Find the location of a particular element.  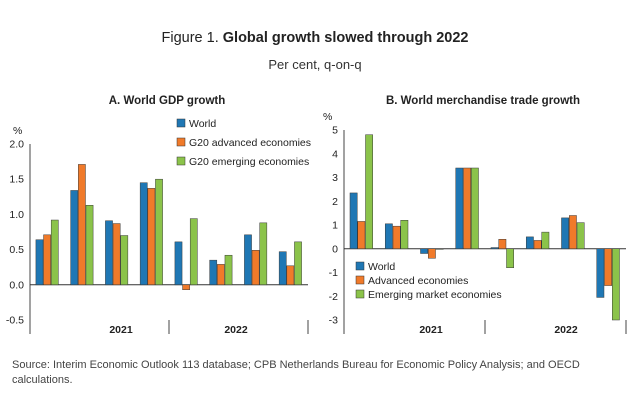

bar-b-world-2022Q3 is located at coordinates (565, 233).